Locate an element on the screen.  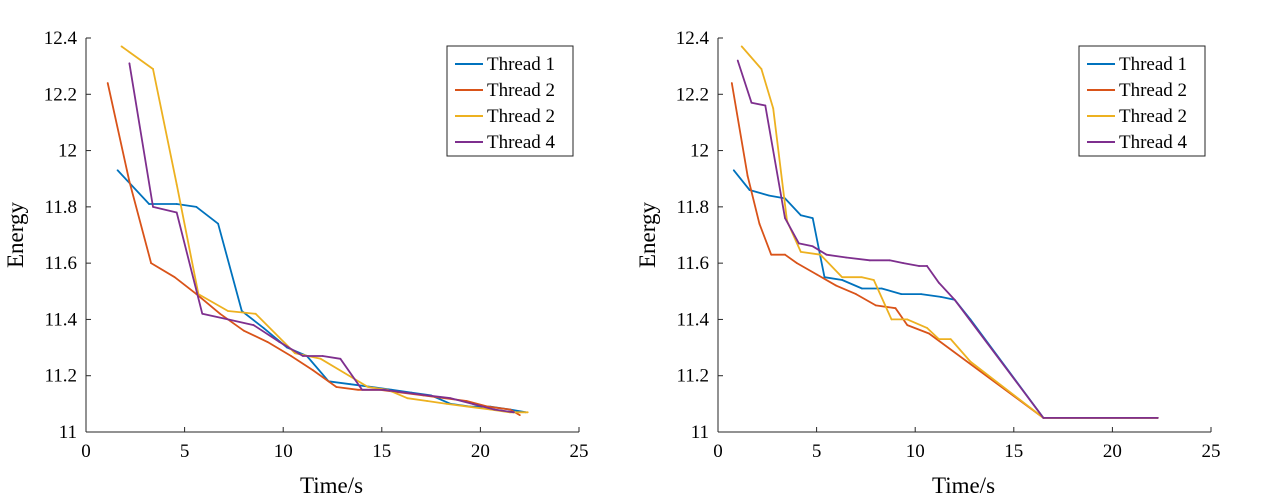
y-tick-label: 11.4 is located at coordinates (60, 319).